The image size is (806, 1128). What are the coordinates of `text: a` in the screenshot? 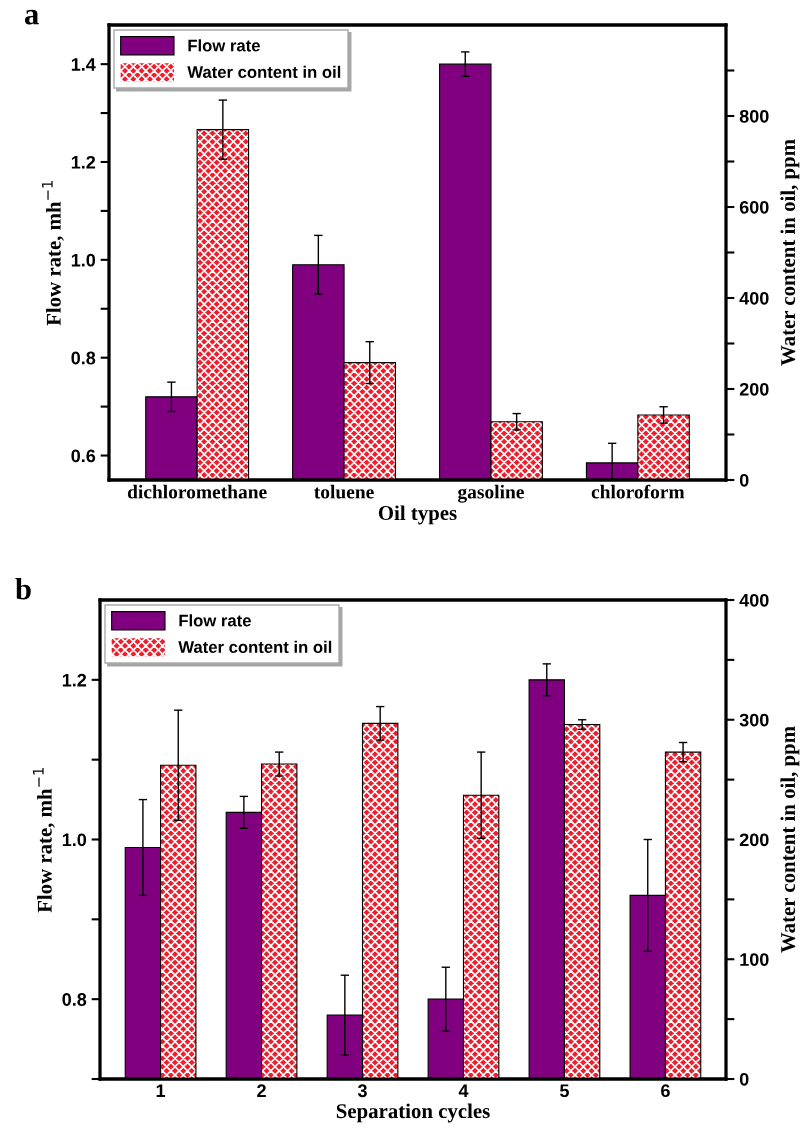 It's located at (31, 17).